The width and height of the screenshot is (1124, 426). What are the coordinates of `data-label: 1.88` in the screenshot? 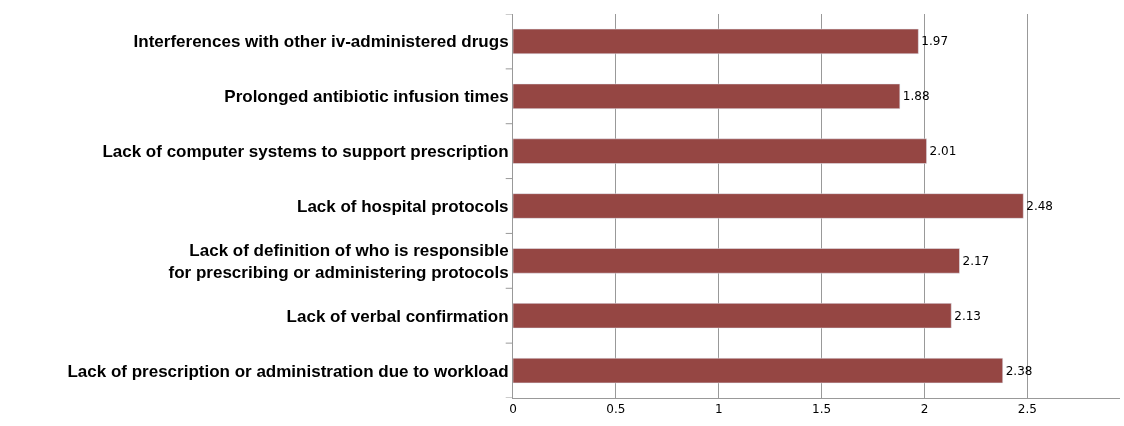 It's located at (916, 96).